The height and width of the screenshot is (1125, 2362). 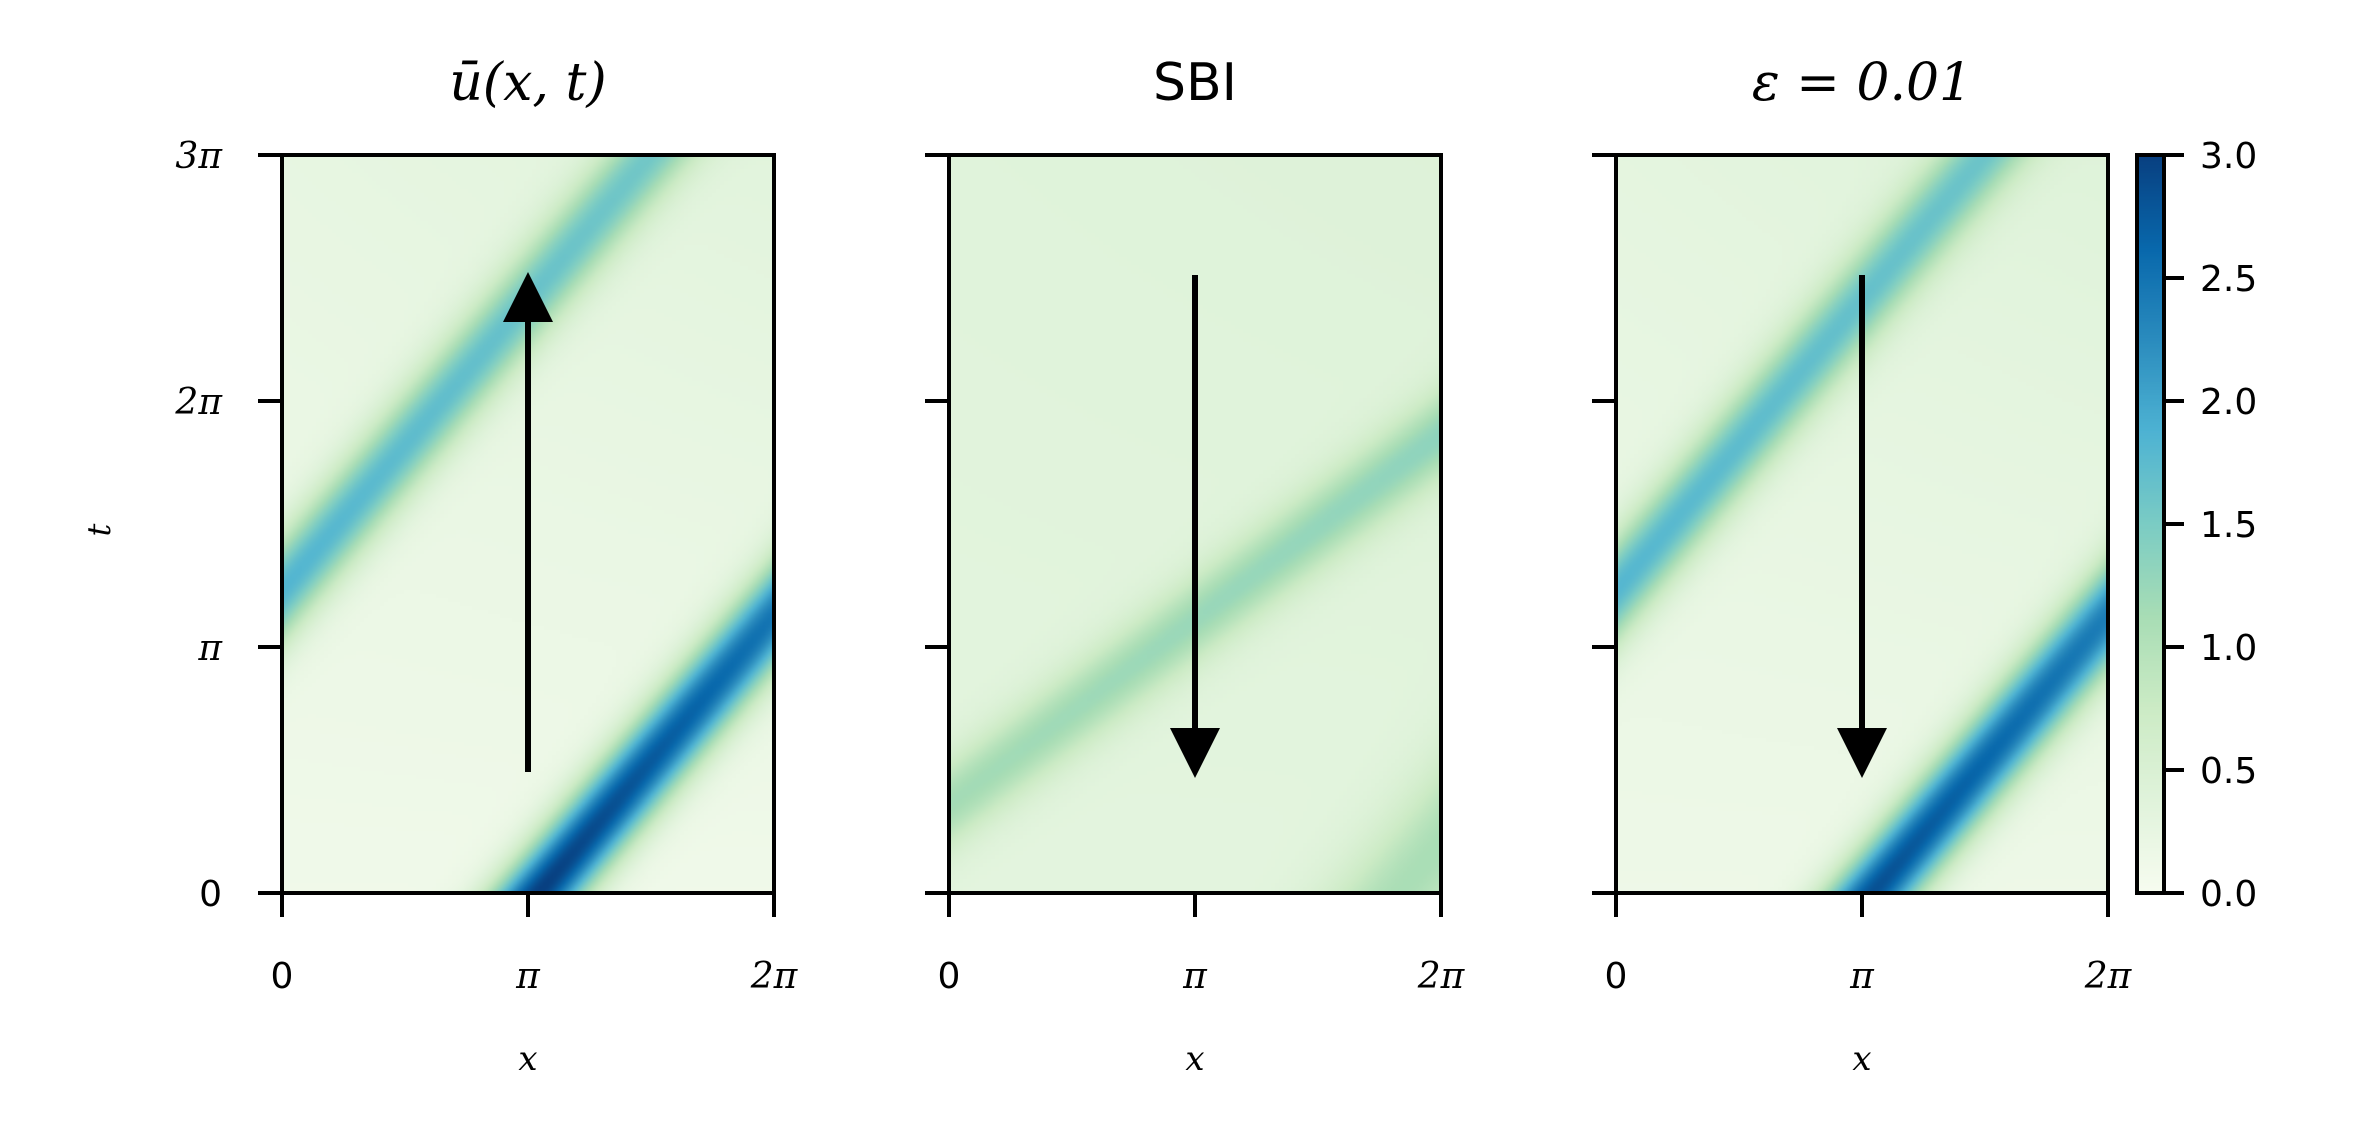 What do you see at coordinates (2228, 279) in the screenshot?
I see `colorbar-tick-label: 2.5` at bounding box center [2228, 279].